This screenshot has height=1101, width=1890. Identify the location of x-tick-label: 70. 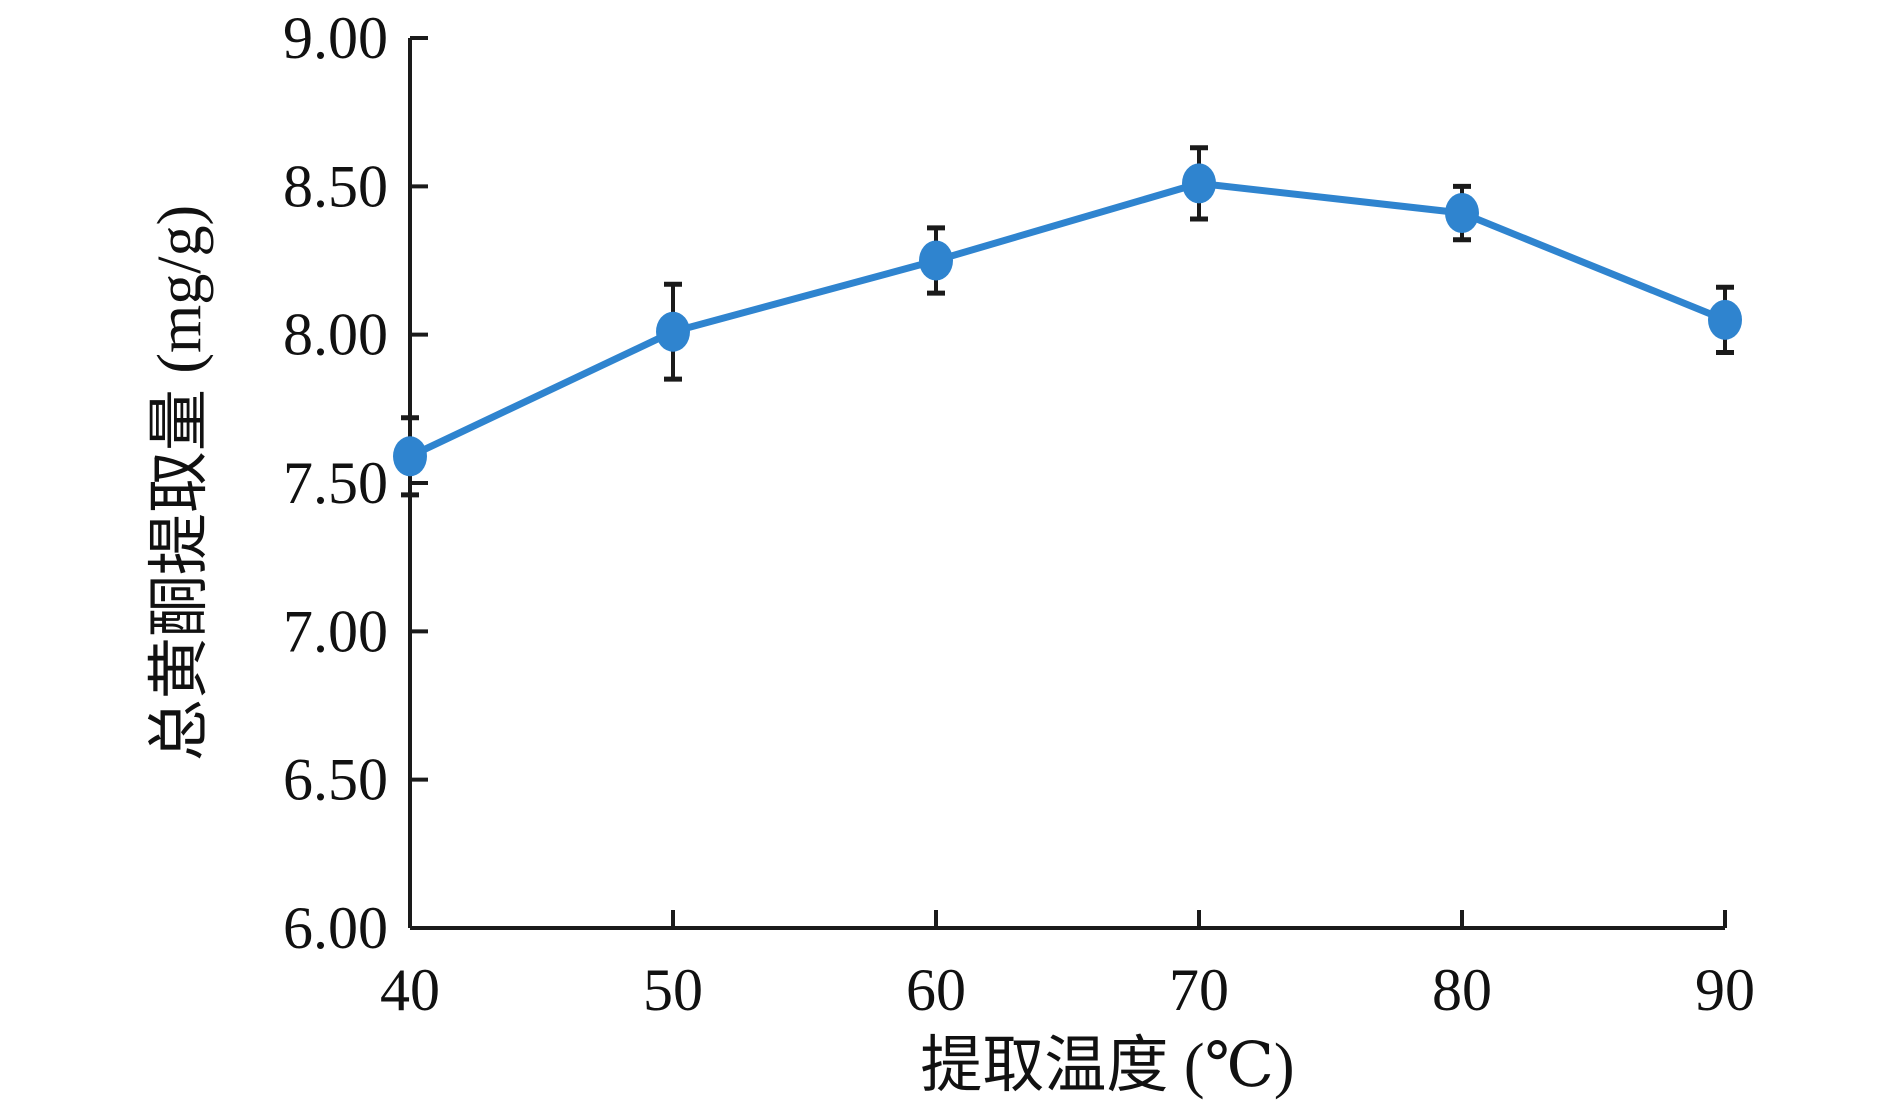
(1199, 990).